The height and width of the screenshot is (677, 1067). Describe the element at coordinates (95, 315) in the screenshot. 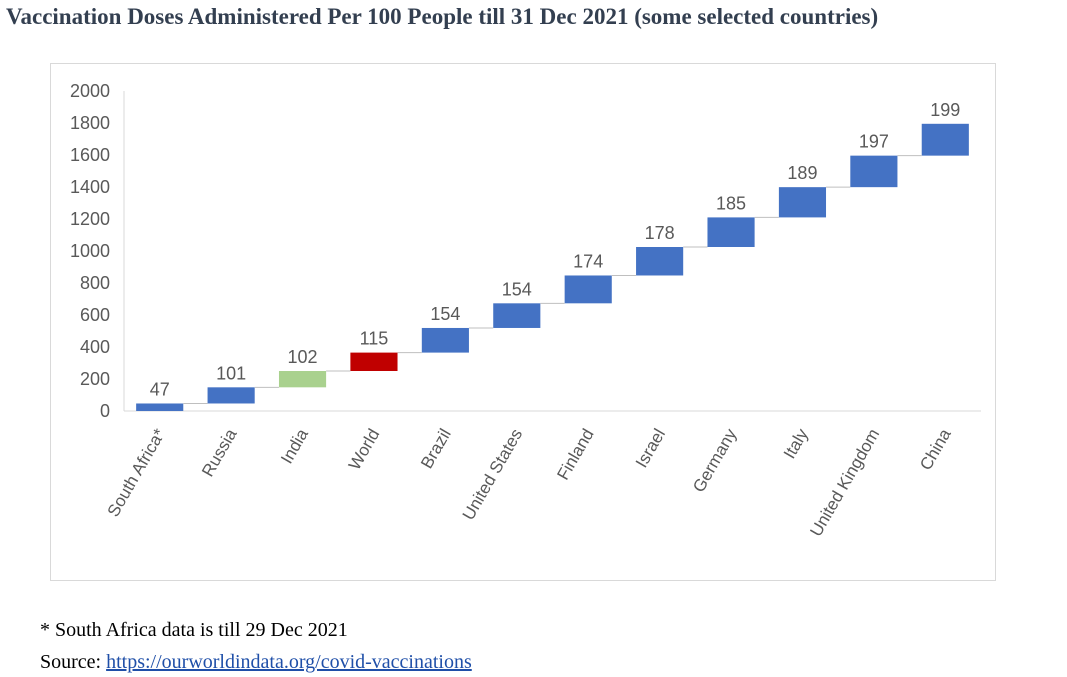

I see `y-tick-label: 600` at that location.